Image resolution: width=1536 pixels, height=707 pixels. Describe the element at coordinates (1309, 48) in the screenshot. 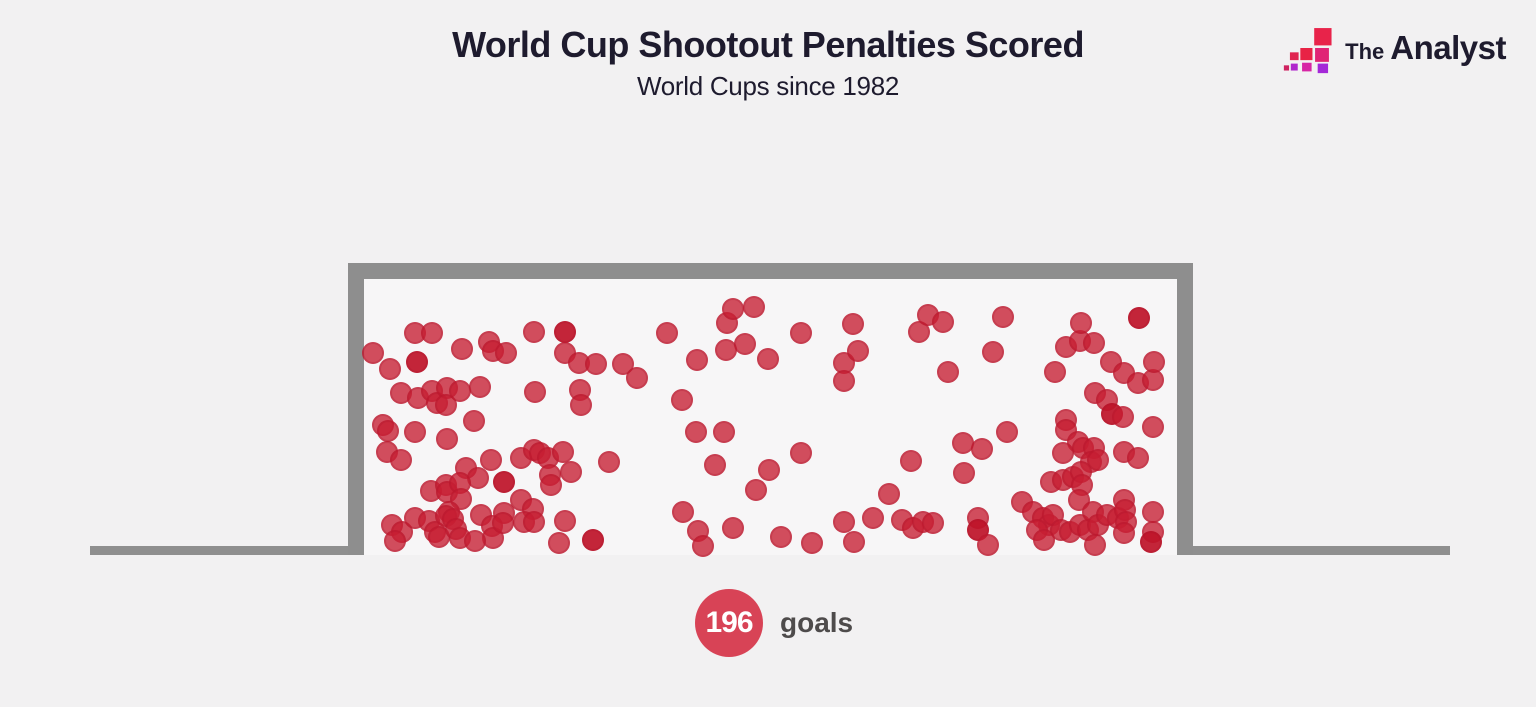

I see `analyst-logo-stairs-icon` at that location.